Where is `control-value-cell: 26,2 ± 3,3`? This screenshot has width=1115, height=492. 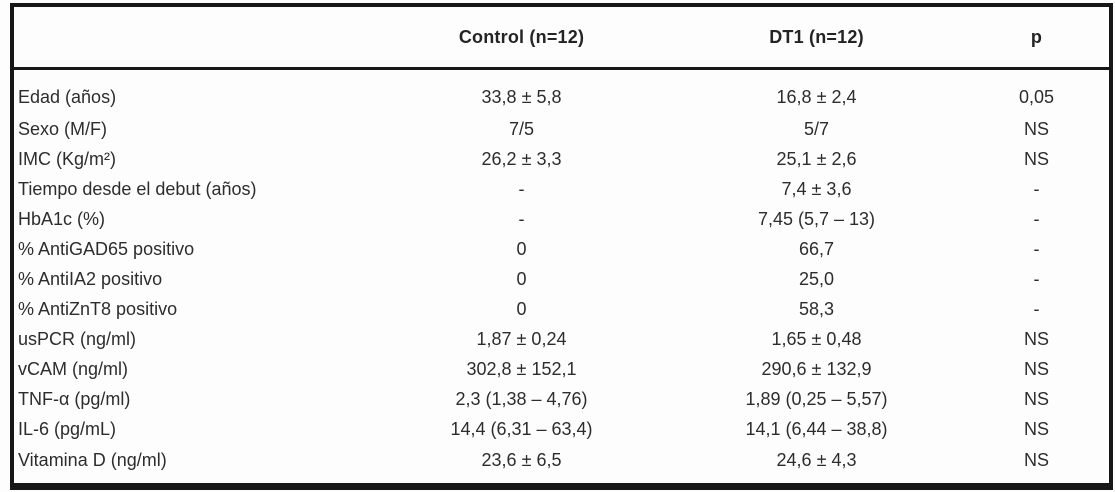
control-value-cell: 26,2 ± 3,3 is located at coordinates (521, 159).